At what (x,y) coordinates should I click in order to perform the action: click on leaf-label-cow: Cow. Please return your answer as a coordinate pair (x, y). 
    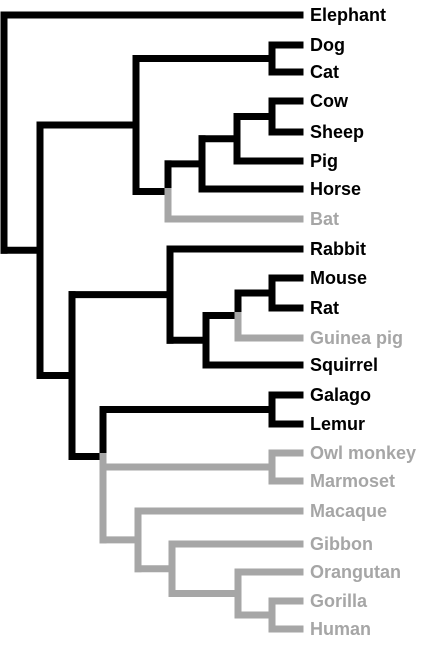
    Looking at the image, I should click on (329, 101).